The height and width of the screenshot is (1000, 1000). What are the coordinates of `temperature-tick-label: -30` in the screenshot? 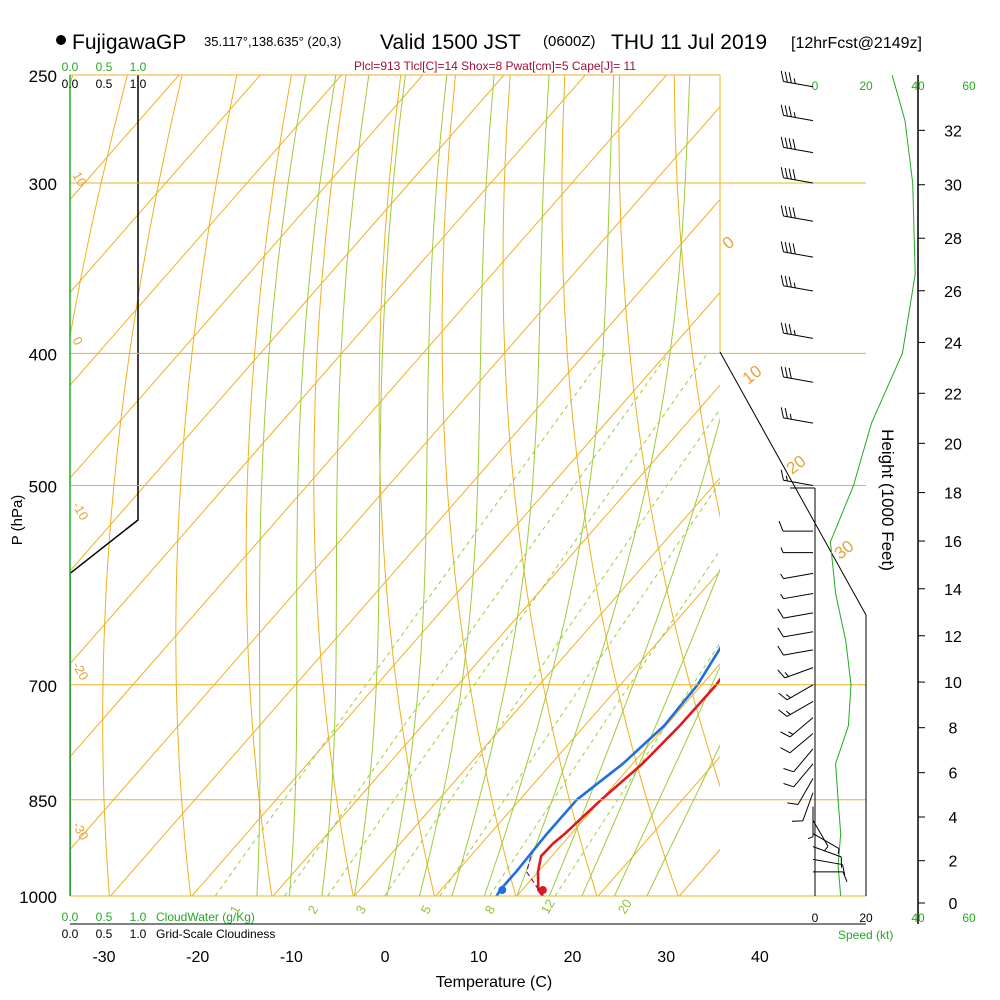 It's located at (103, 957).